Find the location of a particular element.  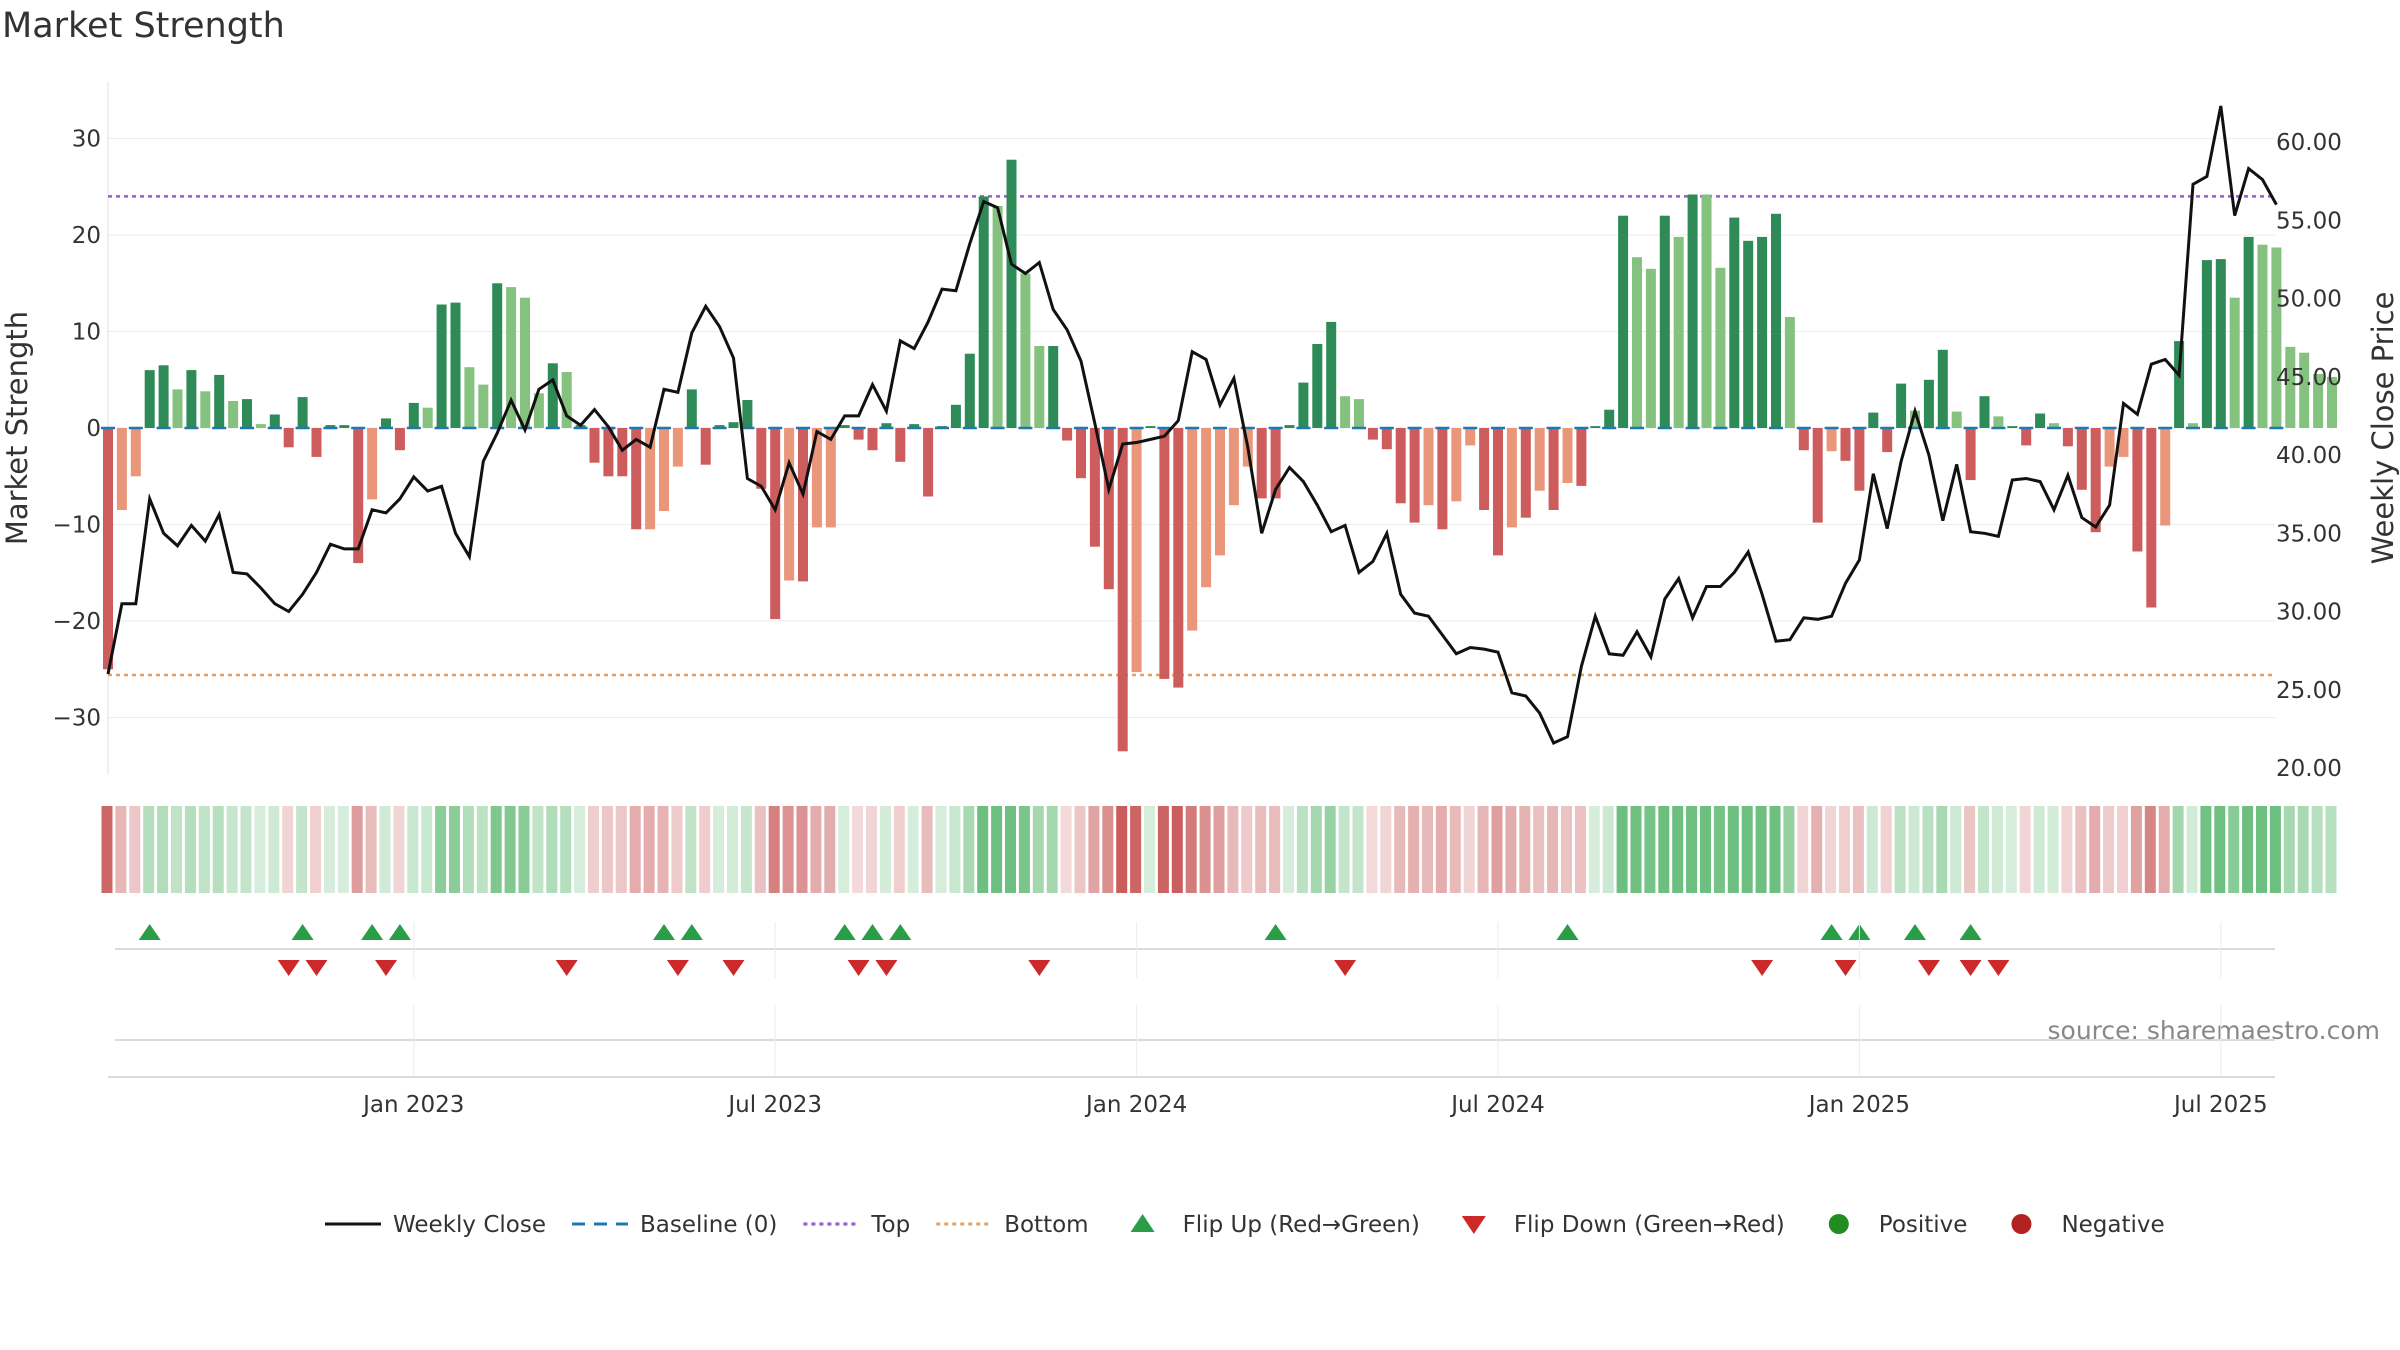

left-tick-label: 10 is located at coordinates (86, 333).